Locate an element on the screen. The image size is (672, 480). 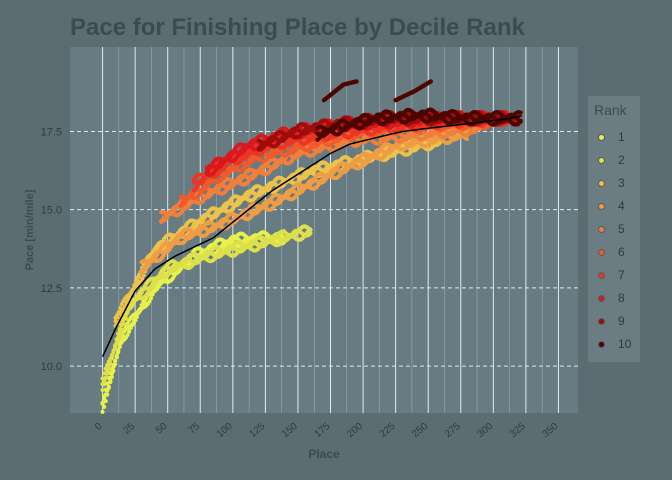
chart-title: Pace for Finishing Place by Decile Rank is located at coordinates (297, 27).